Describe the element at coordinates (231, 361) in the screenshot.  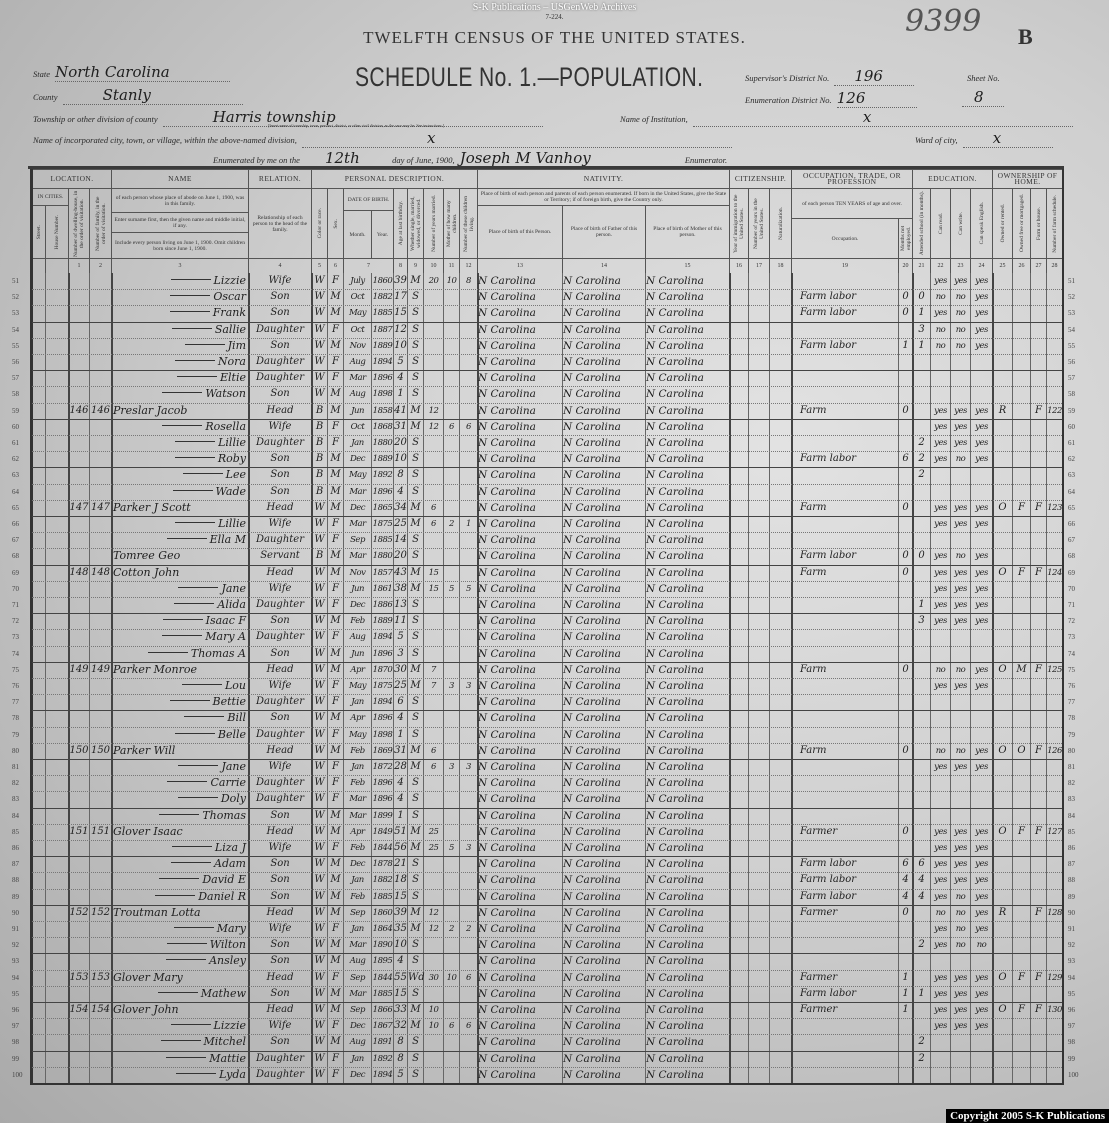
I see `person-name: Nora` at that location.